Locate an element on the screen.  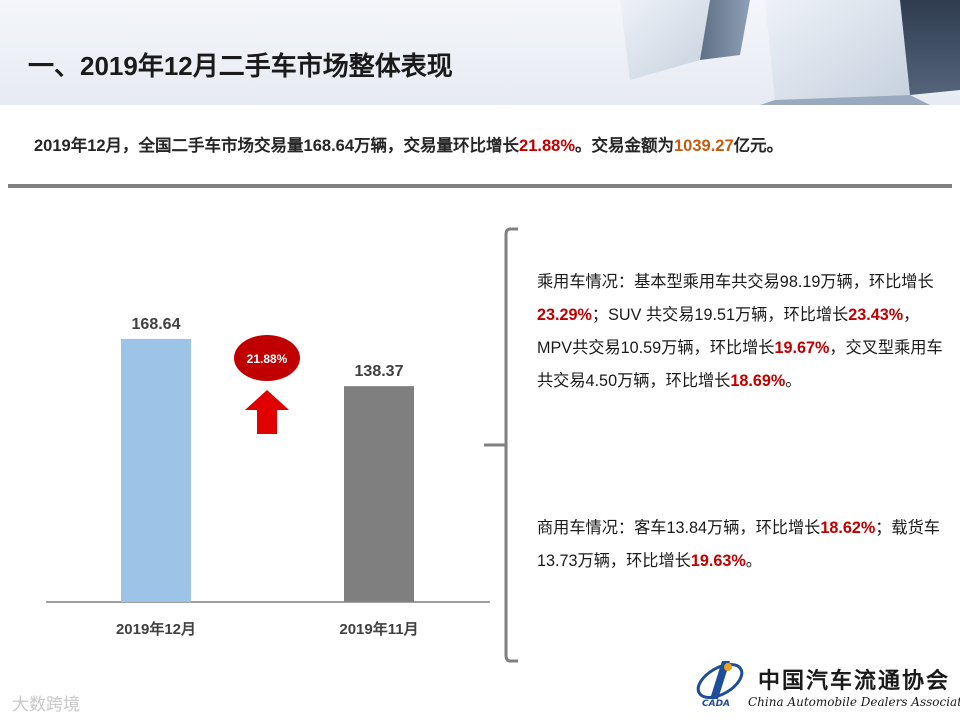
page-title: 一、2019年12月二手车市场整体表现 is located at coordinates (240, 66).